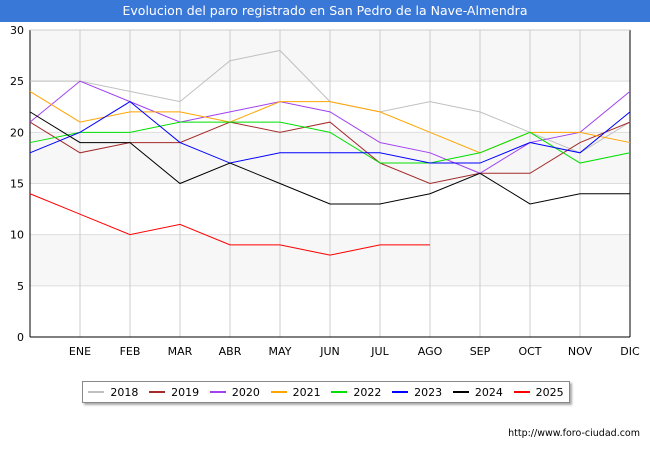 Image resolution: width=650 pixels, height=450 pixels. What do you see at coordinates (330, 142) in the screenshot?
I see `series-line-2022` at bounding box center [330, 142].